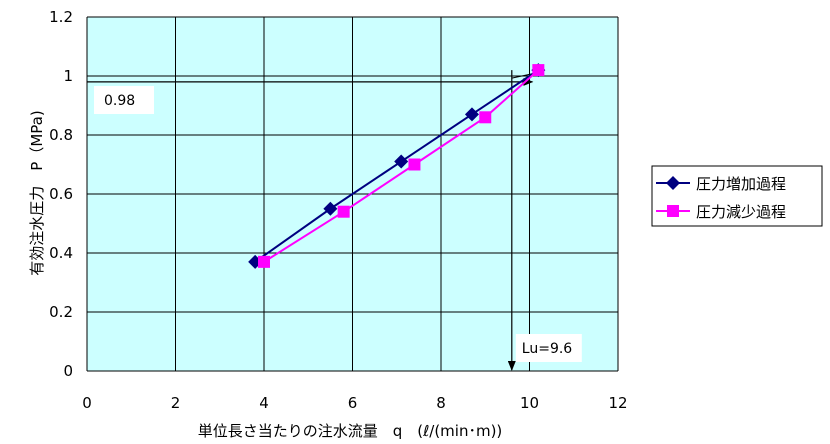 The height and width of the screenshot is (444, 830). What do you see at coordinates (61, 135) in the screenshot?
I see `y-tick-label: 0.8` at bounding box center [61, 135].